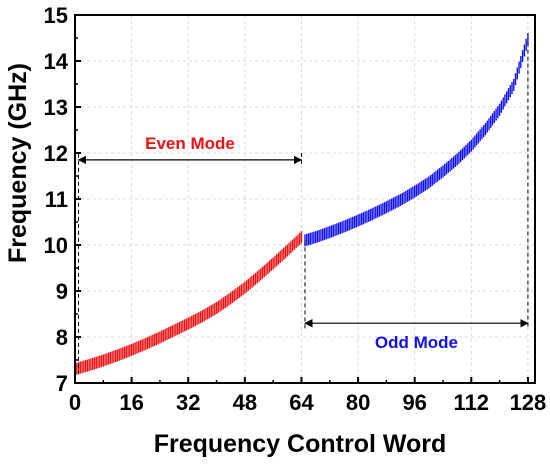 This screenshot has width=550, height=468. What do you see at coordinates (18, 163) in the screenshot?
I see `y-axis-title: Frequency (GHz)` at bounding box center [18, 163].